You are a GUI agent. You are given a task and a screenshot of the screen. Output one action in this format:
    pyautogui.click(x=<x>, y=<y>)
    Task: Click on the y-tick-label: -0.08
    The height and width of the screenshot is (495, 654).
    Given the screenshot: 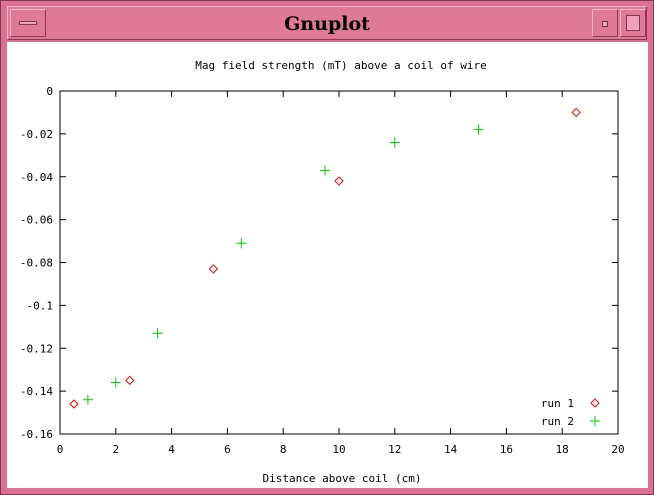 What is the action you would take?
    pyautogui.click(x=36, y=263)
    